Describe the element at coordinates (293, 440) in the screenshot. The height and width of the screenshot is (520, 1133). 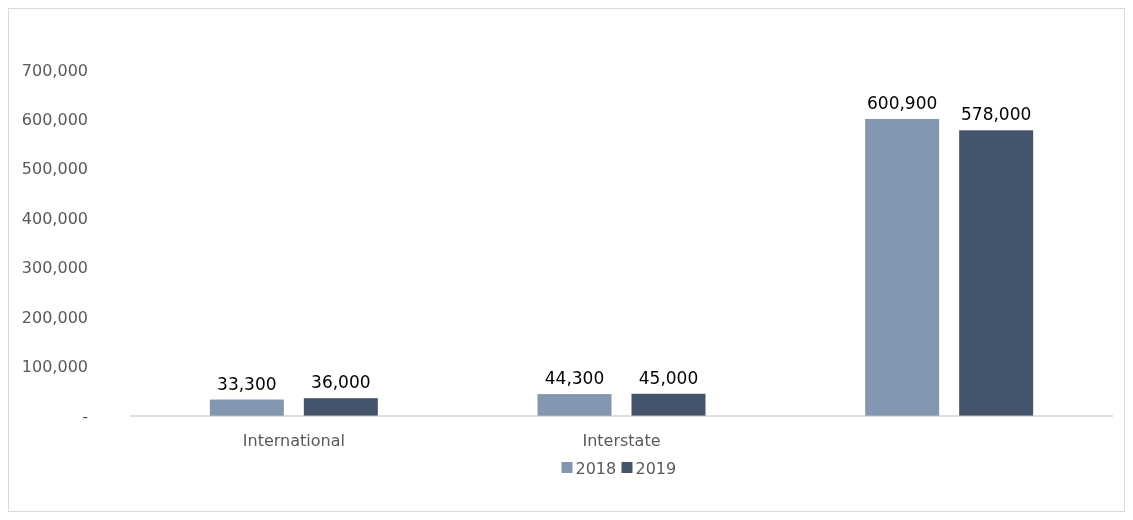
I see `x-tick-label: International` at that location.